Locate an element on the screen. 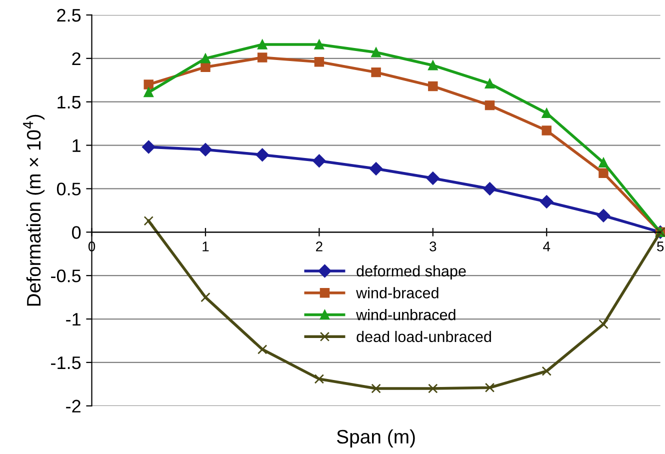  x-tick-label: 5 is located at coordinates (660, 247).